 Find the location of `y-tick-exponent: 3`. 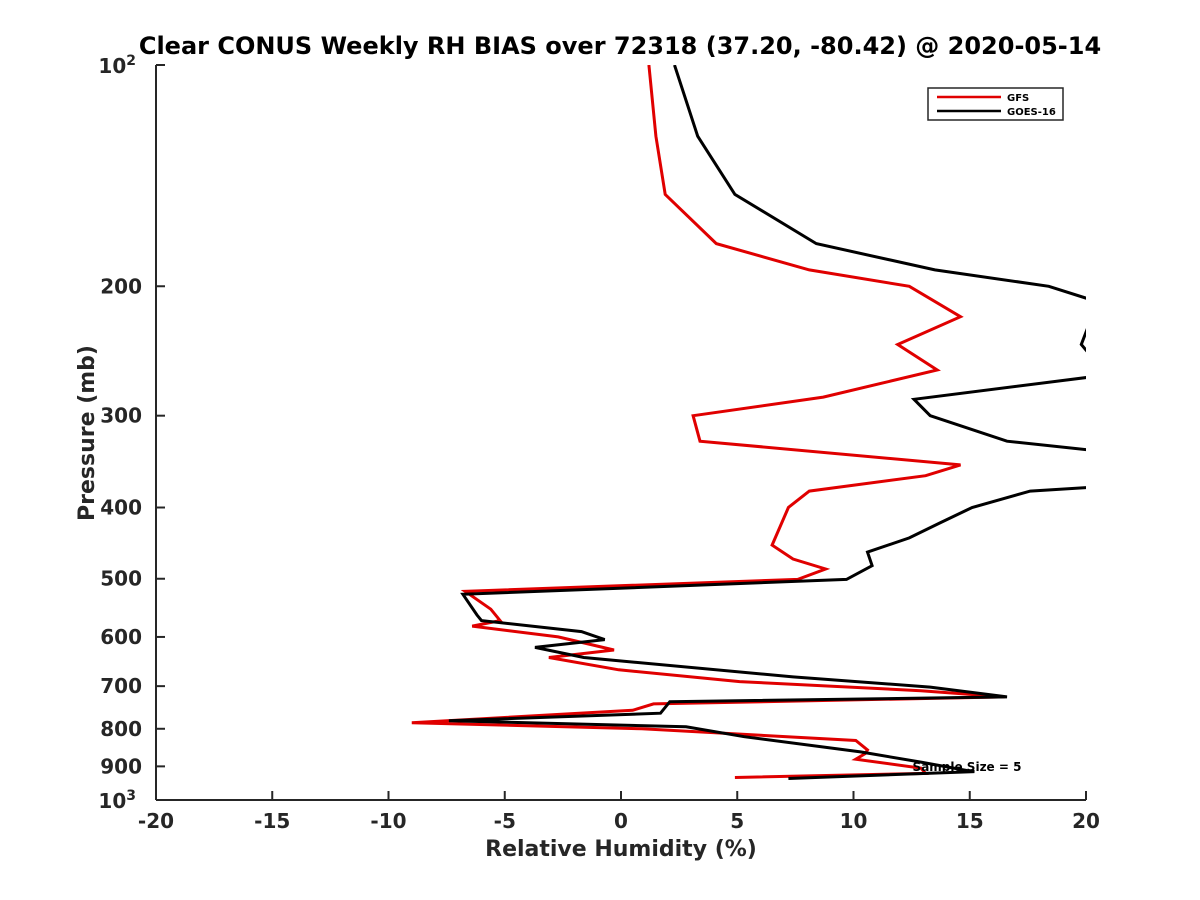

y-tick-exponent: 3 is located at coordinates (131, 796).